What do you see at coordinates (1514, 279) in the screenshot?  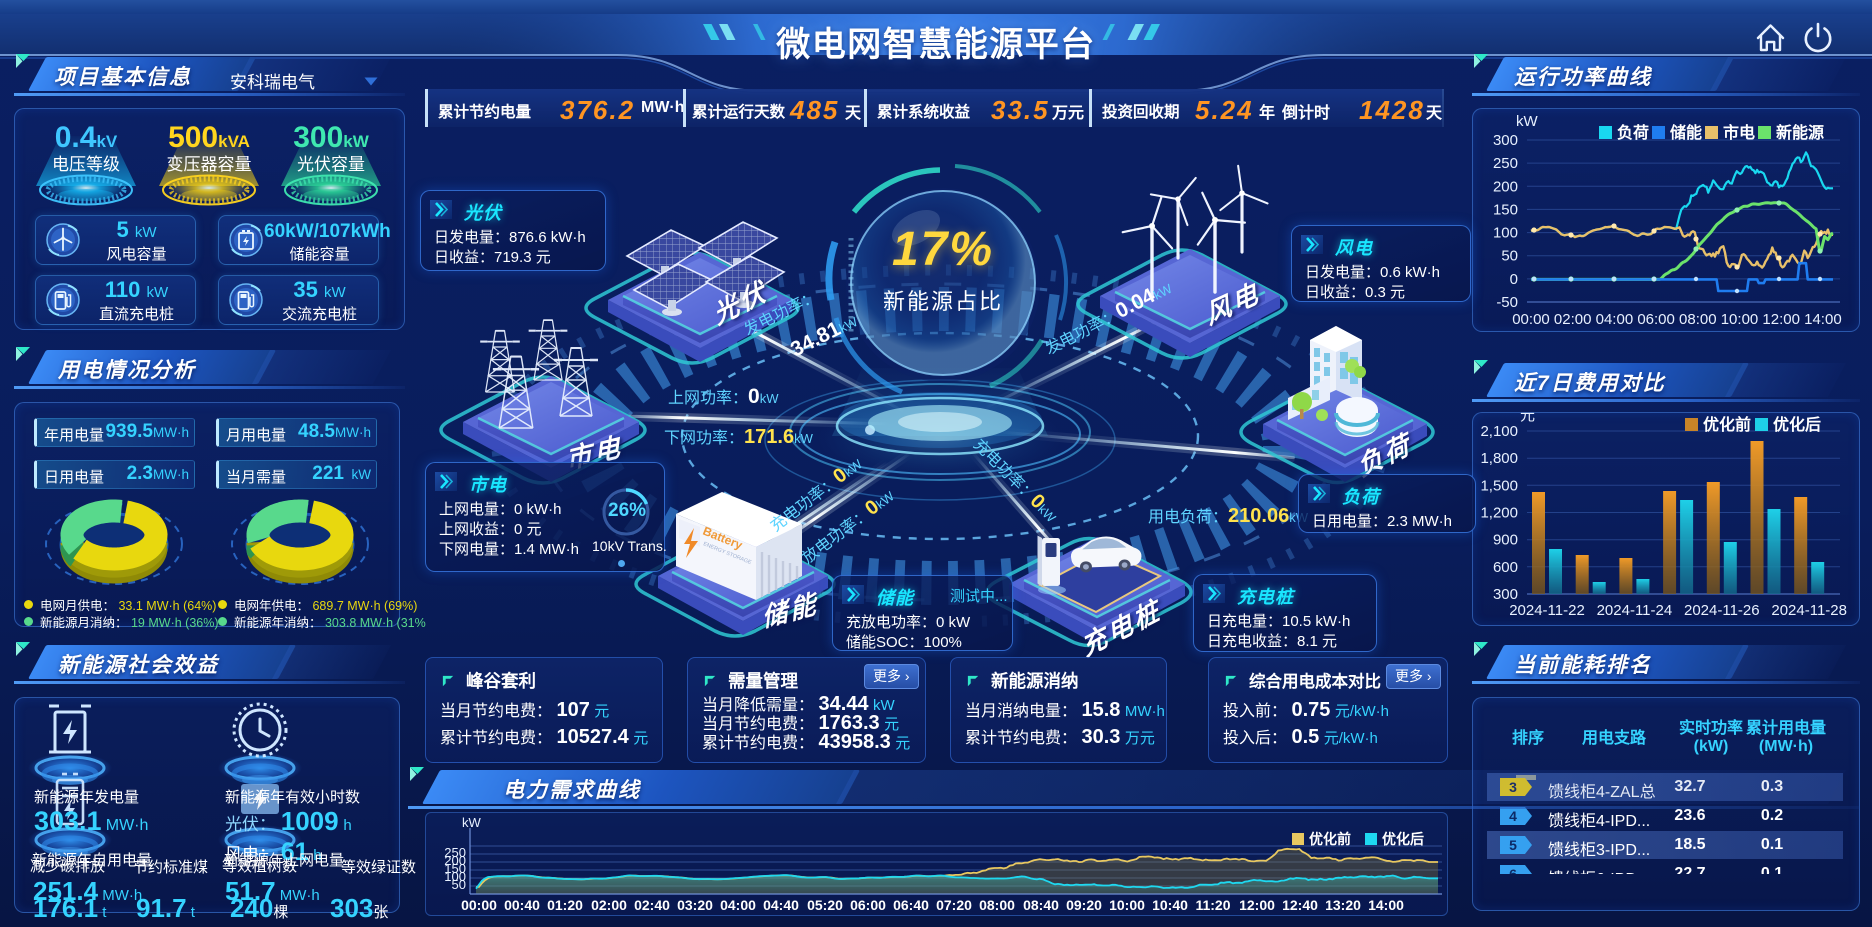 I see `svg-text: 0` at bounding box center [1514, 279].